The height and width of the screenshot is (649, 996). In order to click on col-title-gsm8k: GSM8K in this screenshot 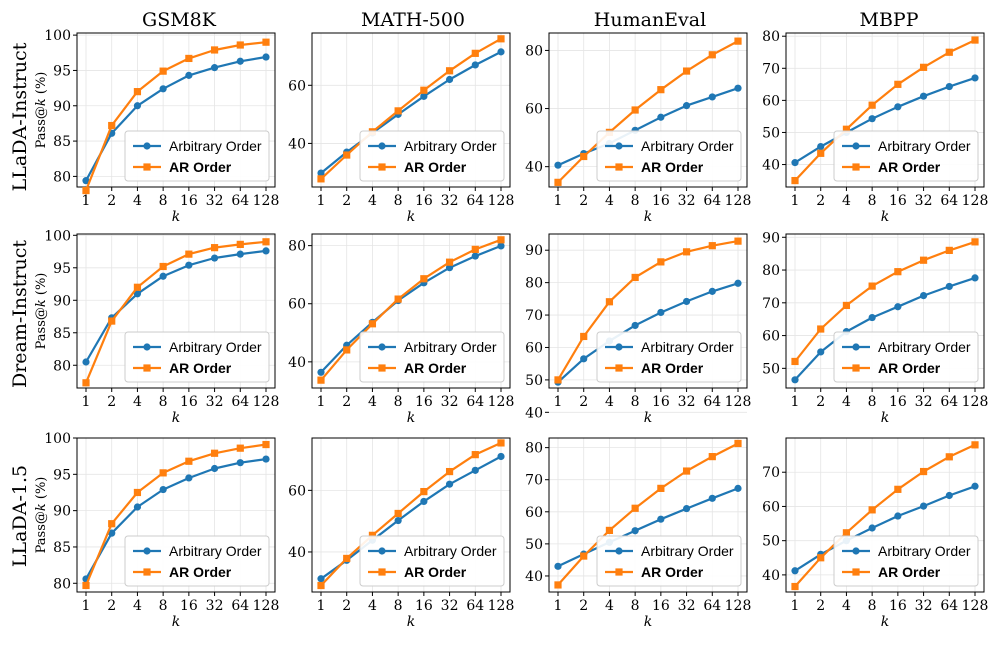, I will do `click(179, 20)`.